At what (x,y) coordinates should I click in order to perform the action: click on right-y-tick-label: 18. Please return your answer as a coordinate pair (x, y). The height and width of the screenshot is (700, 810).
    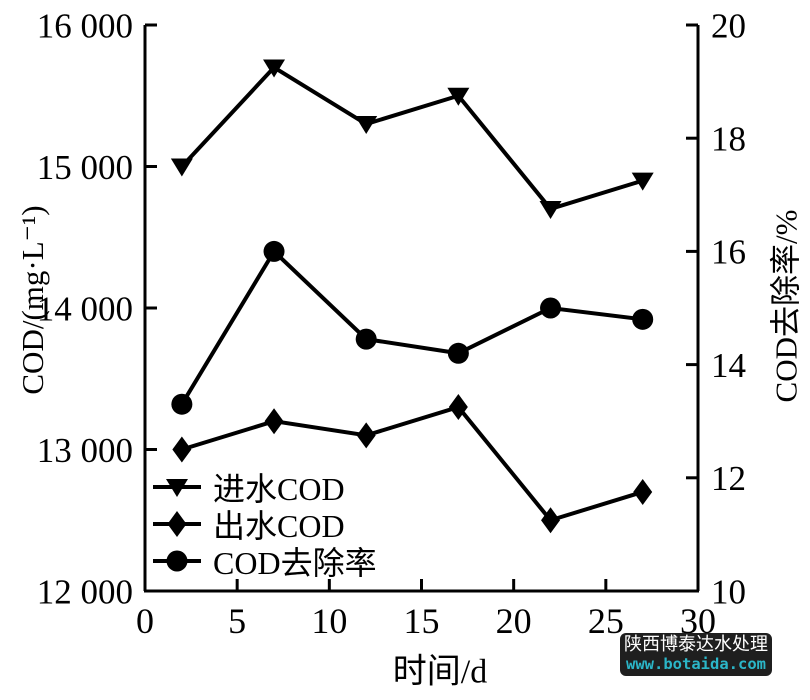
    Looking at the image, I should click on (728, 138).